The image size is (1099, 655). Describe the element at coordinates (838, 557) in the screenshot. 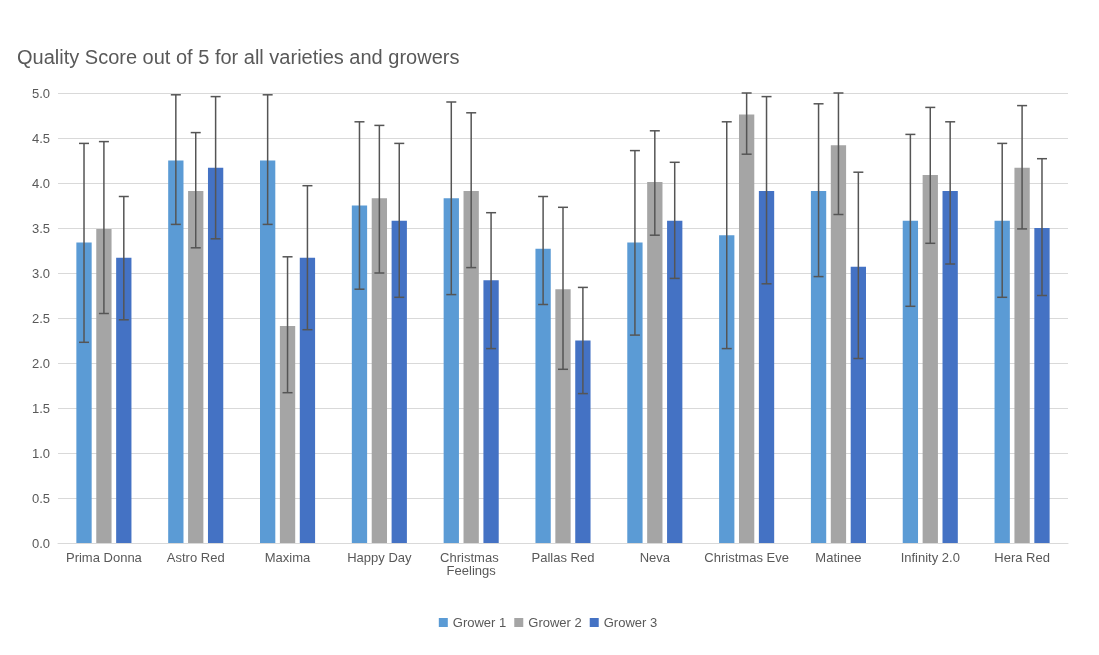

I see `x-tick-label: Matinee` at that location.